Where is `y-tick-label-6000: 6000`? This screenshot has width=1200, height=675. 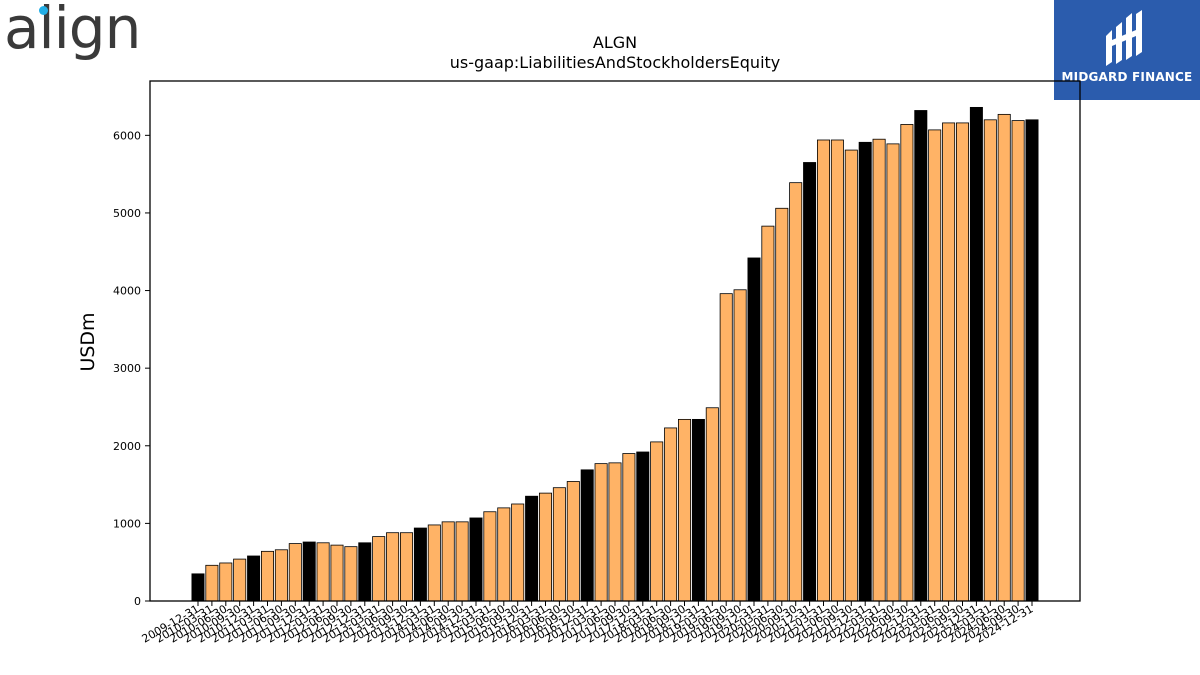
y-tick-label-6000: 6000 is located at coordinates (127, 135).